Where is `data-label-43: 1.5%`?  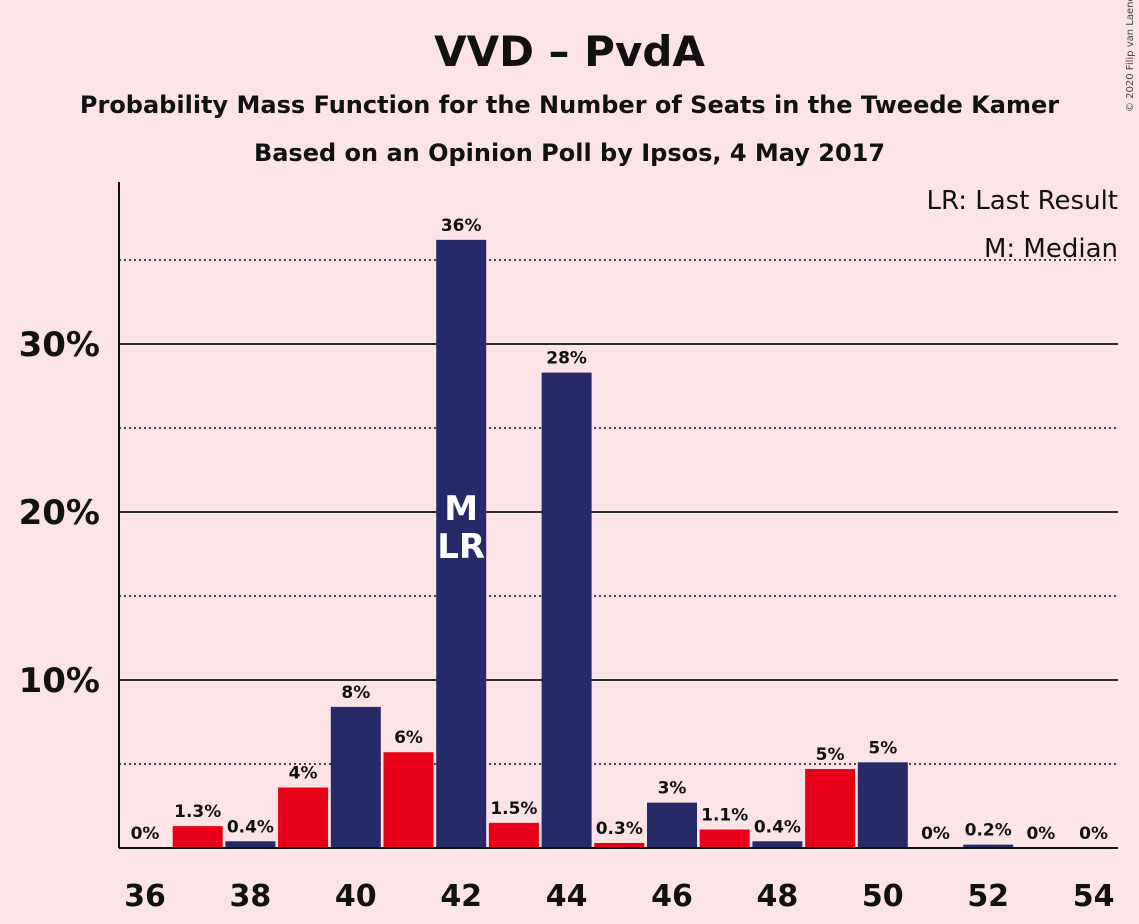 data-label-43: 1.5% is located at coordinates (513, 809).